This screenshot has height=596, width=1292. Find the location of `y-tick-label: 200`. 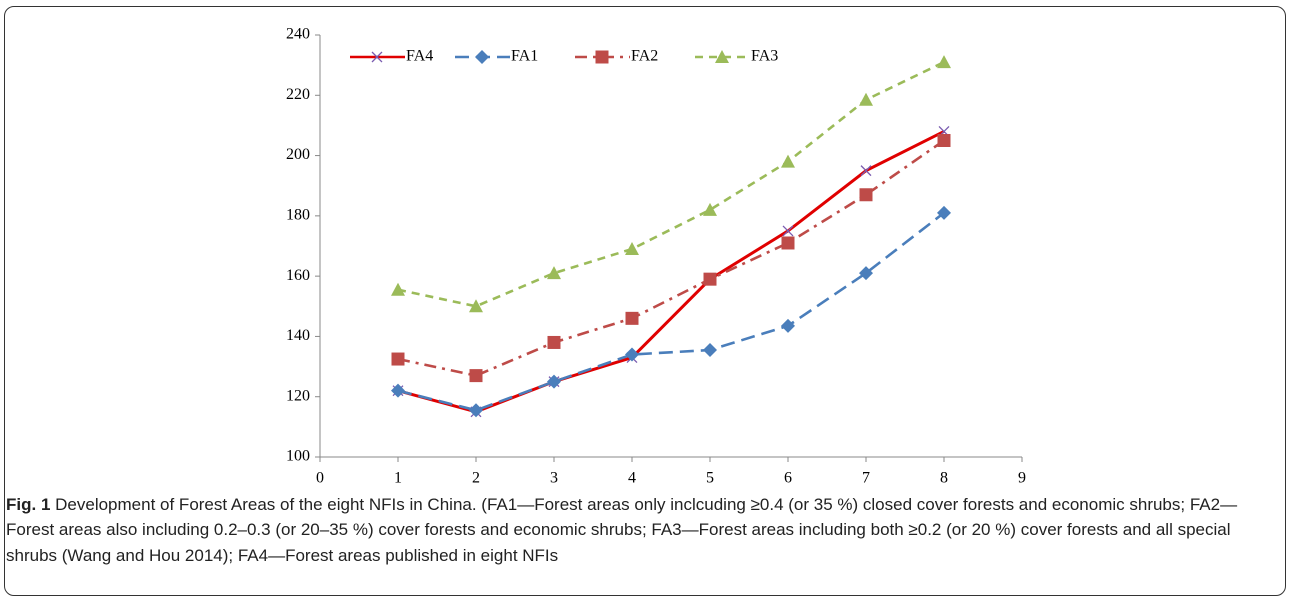

y-tick-label: 200 is located at coordinates (298, 154).